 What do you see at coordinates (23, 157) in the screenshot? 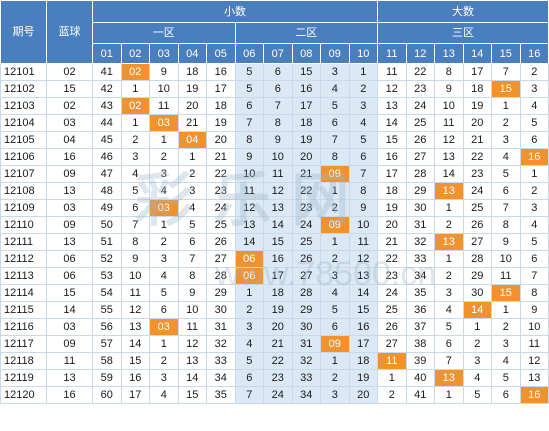
I see `issue-cell: 12106` at bounding box center [23, 157].